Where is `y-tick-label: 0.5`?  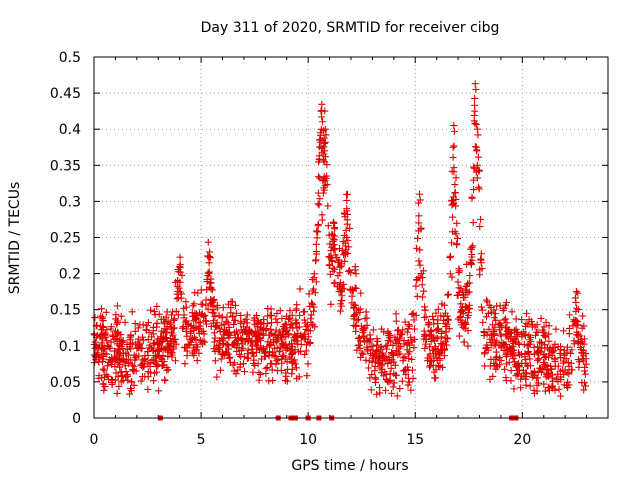
y-tick-label: 0.5 is located at coordinates (70, 58).